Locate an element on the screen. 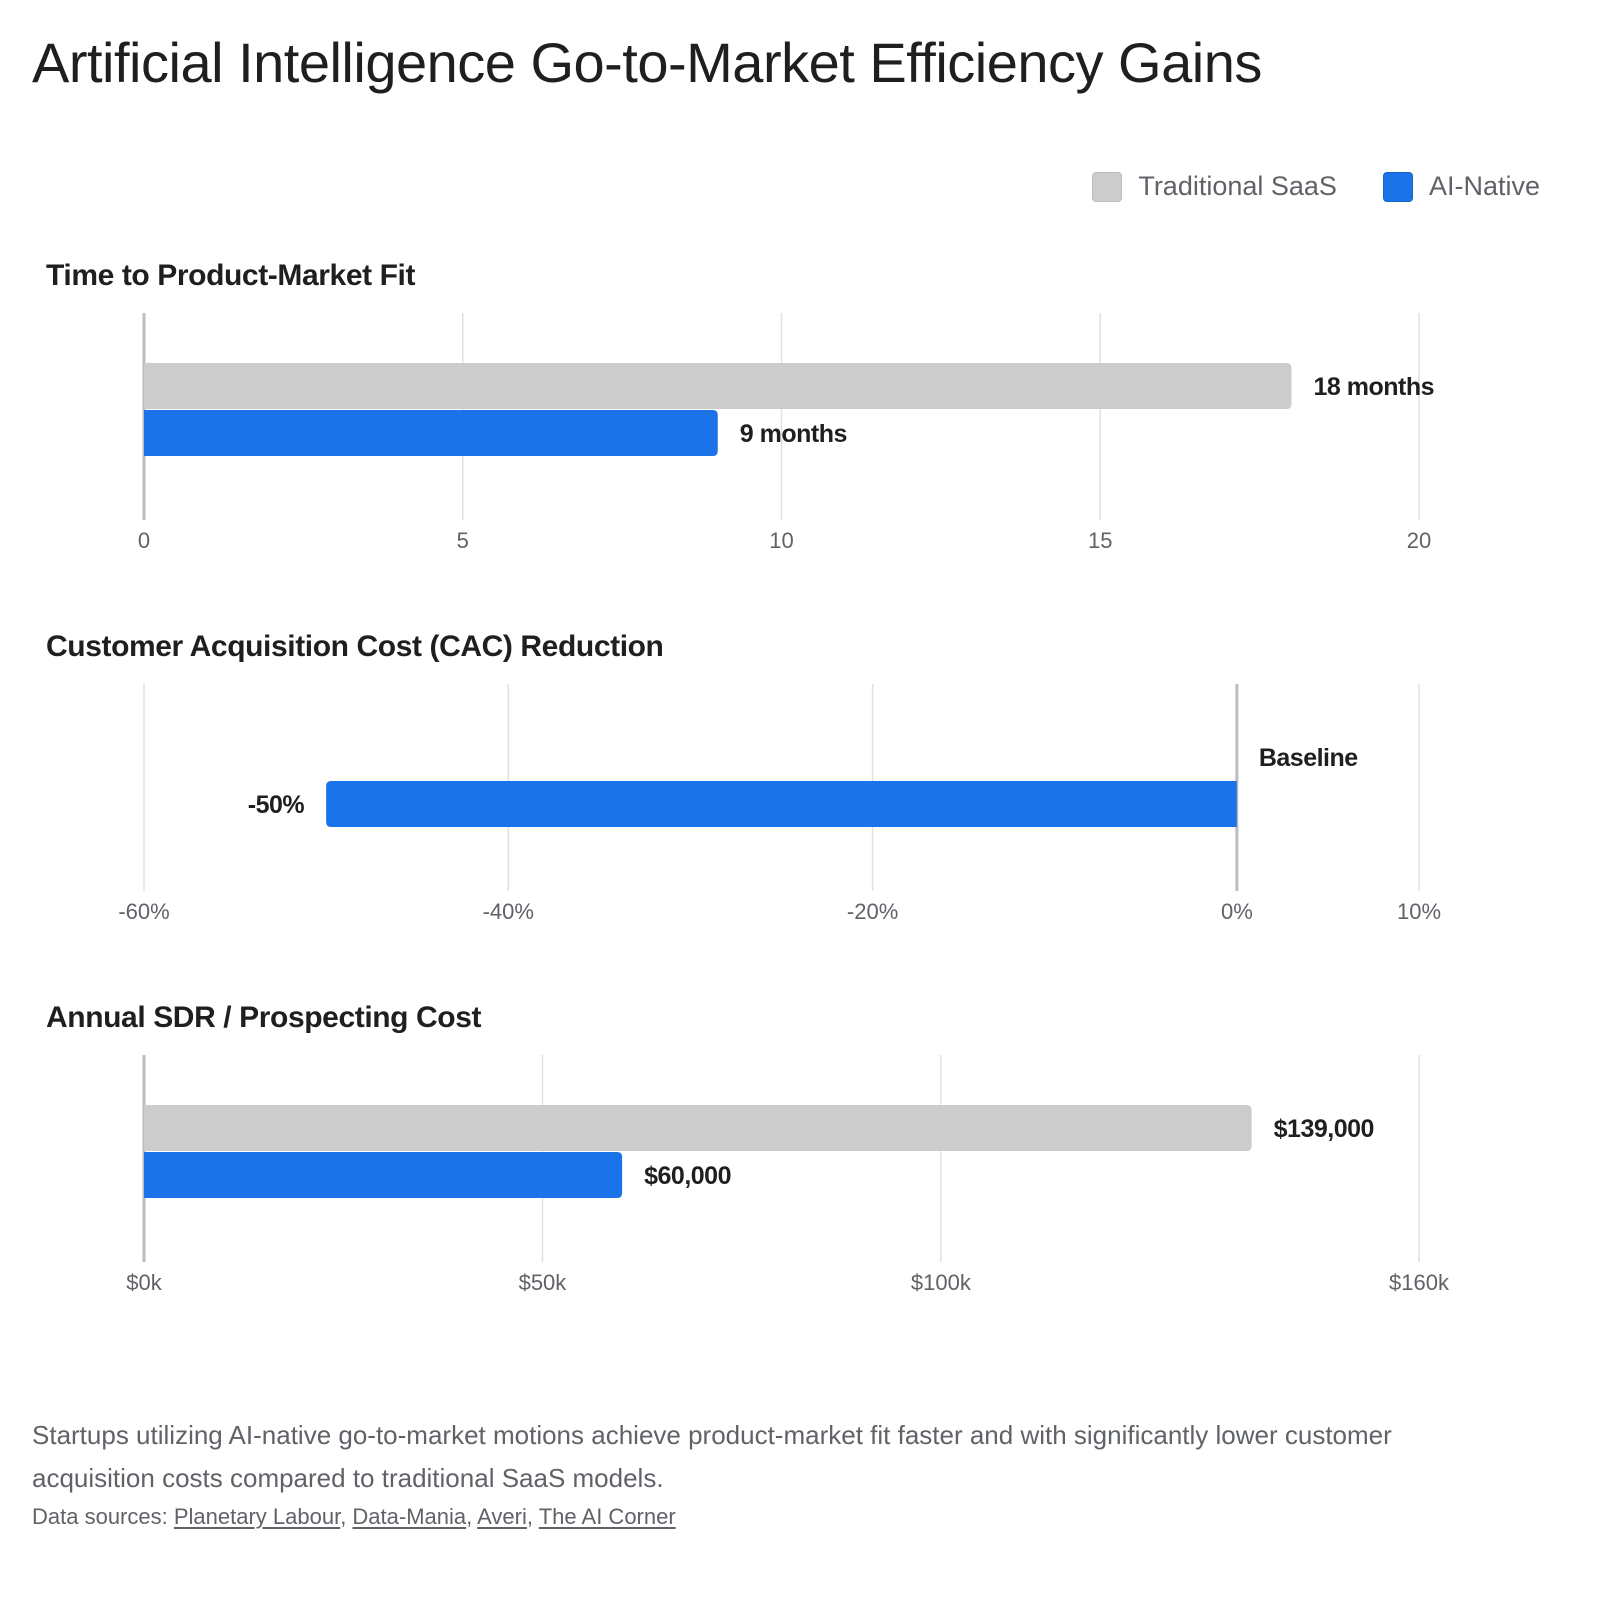  source-link-averi: Averi is located at coordinates (502, 1516).